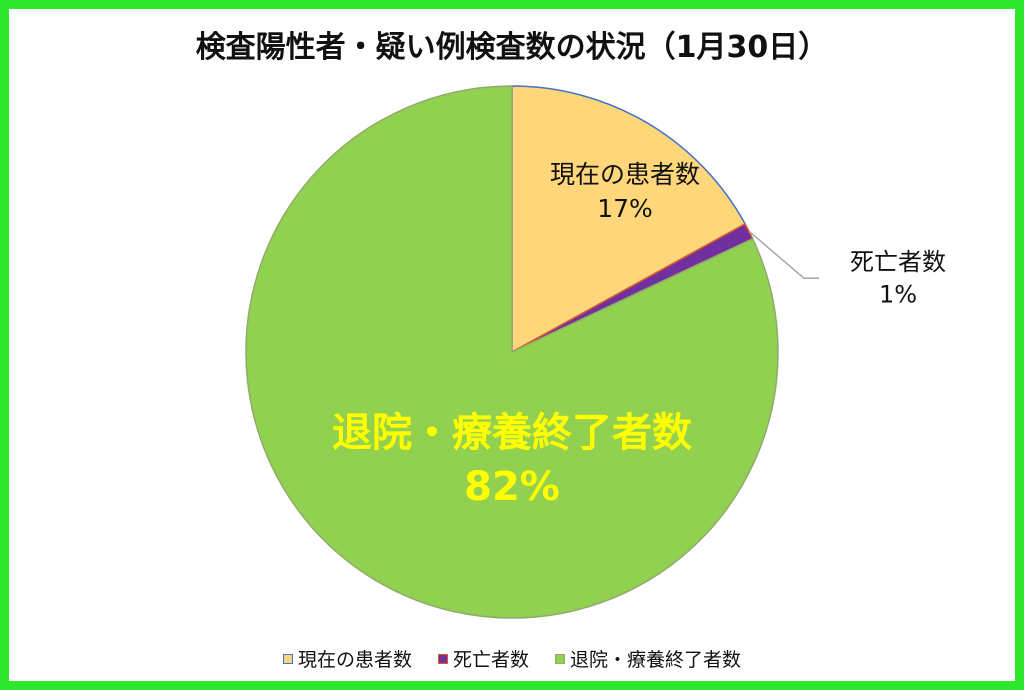  I want to click on data-label-current-patients: 現在の患者数 17%, so click(625, 191).